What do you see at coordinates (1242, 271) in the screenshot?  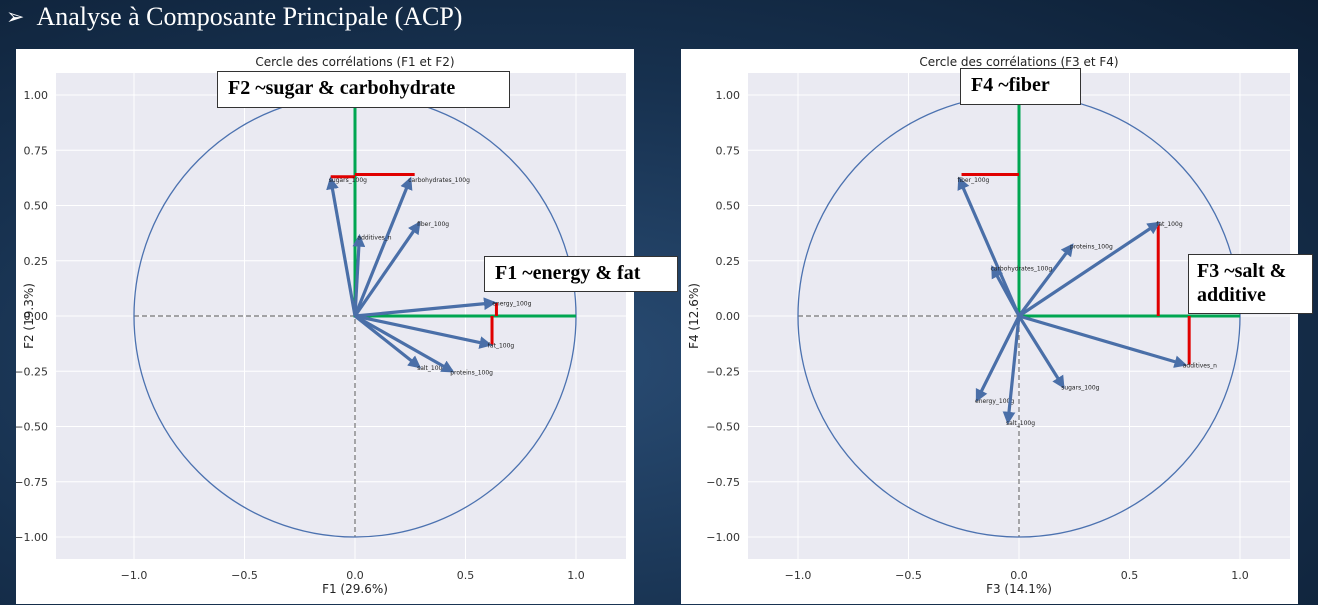 I see `callout-f3-line1: F3 ~salt &` at bounding box center [1242, 271].